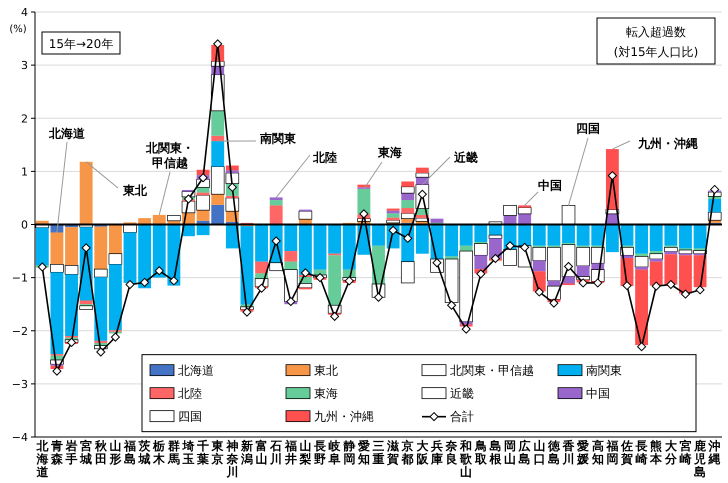 The height and width of the screenshot is (483, 728). I want to click on x-tick-label: 群馬, so click(173, 452).